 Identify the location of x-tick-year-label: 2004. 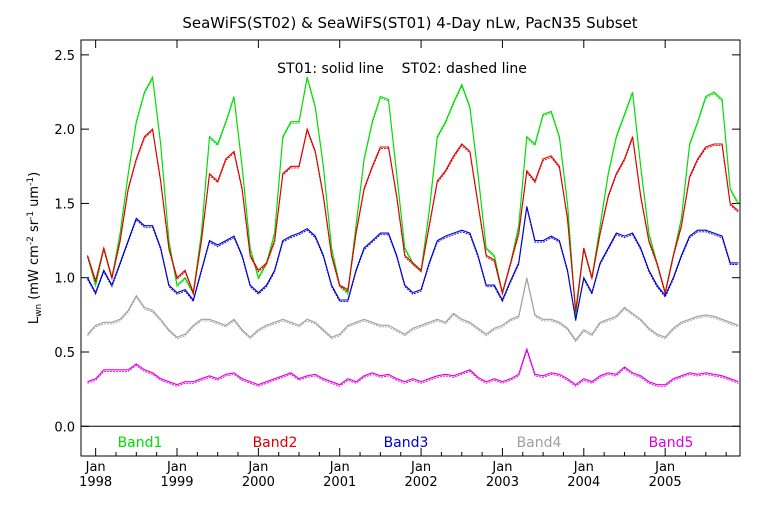
(583, 482).